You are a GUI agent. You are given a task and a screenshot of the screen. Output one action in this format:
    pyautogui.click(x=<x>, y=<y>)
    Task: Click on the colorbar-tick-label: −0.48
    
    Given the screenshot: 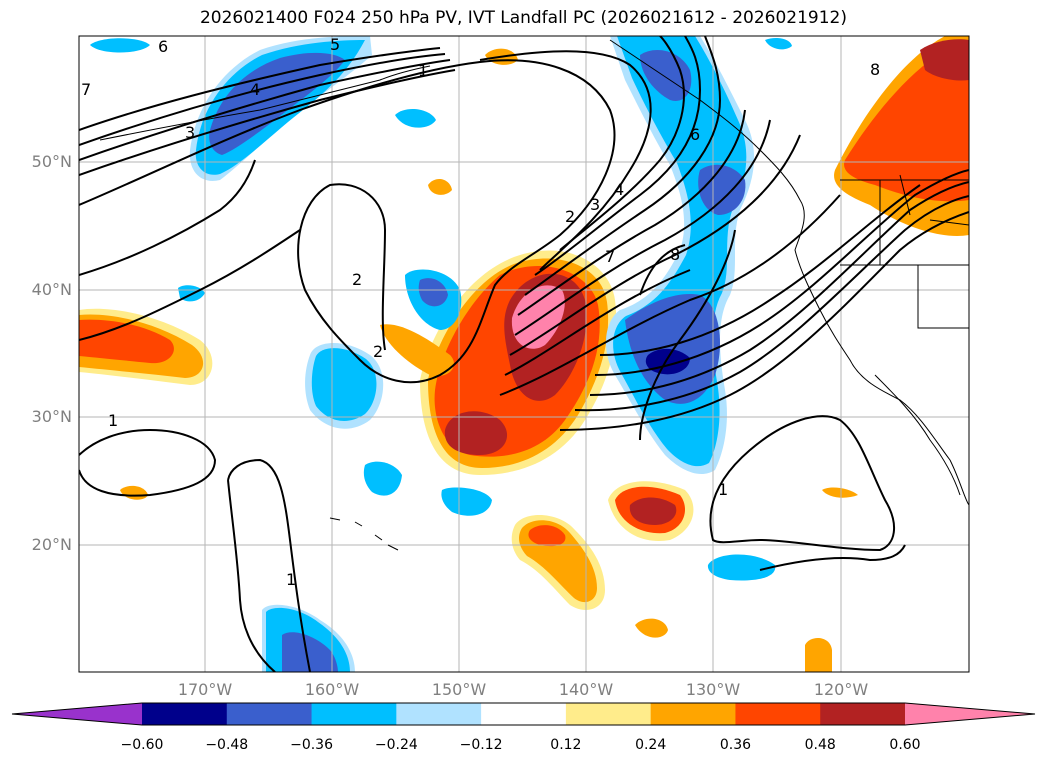 What is the action you would take?
    pyautogui.click(x=227, y=745)
    